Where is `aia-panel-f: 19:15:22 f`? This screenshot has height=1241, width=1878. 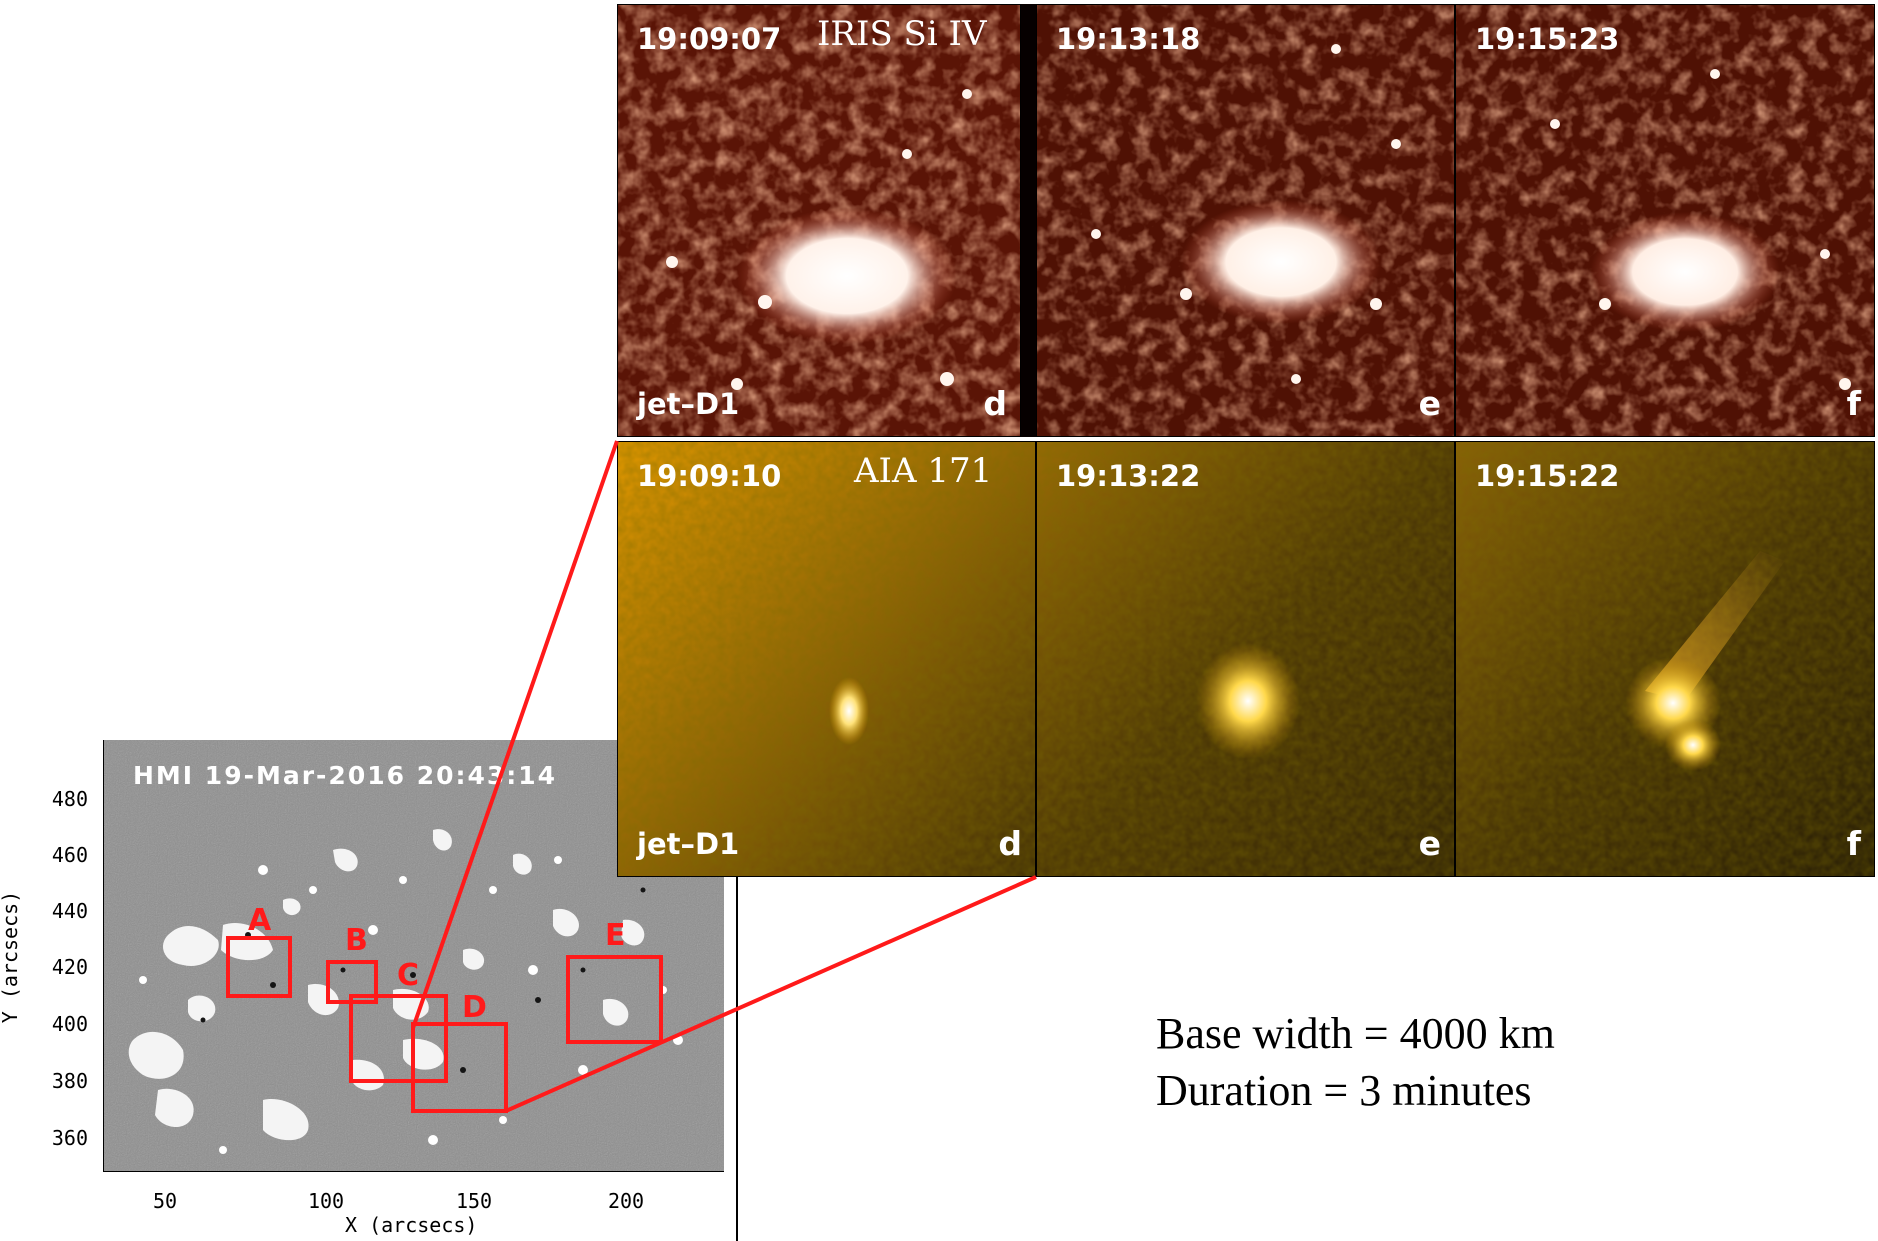 aia-panel-f: 19:15:22 f is located at coordinates (1665, 659).